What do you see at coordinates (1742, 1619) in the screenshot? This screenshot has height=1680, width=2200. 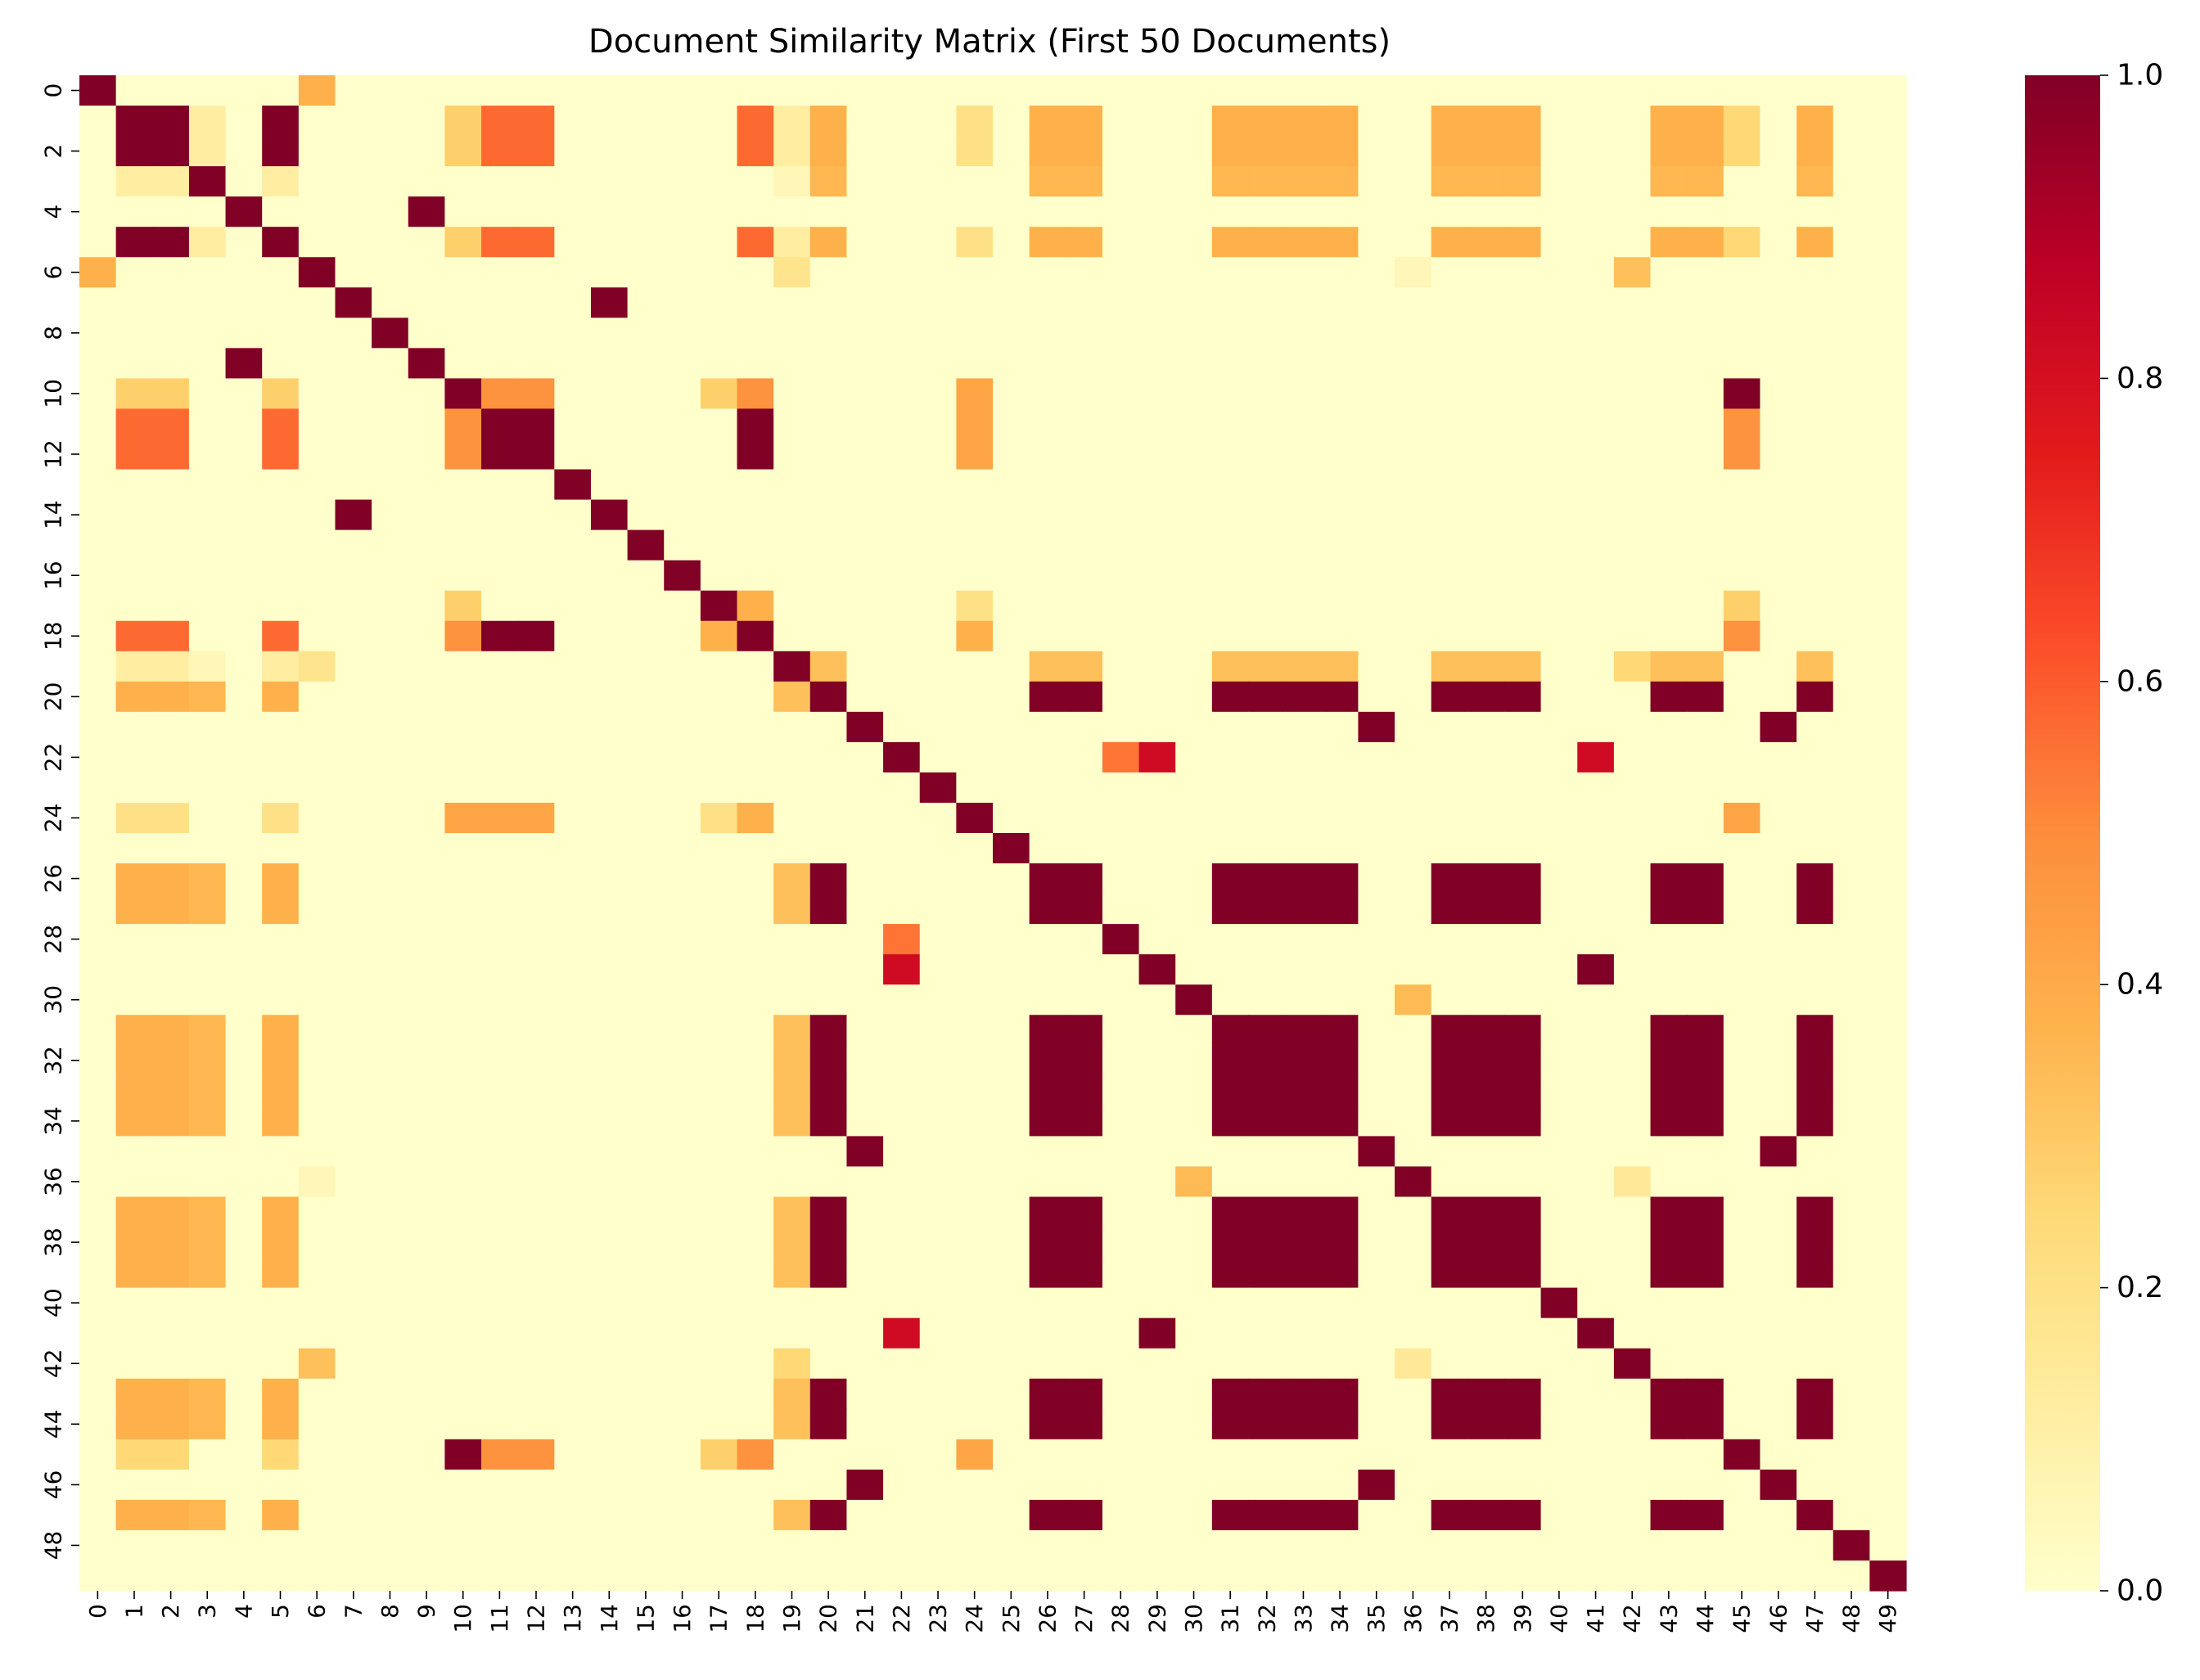 I see `x-tick-label: 45` at bounding box center [1742, 1619].